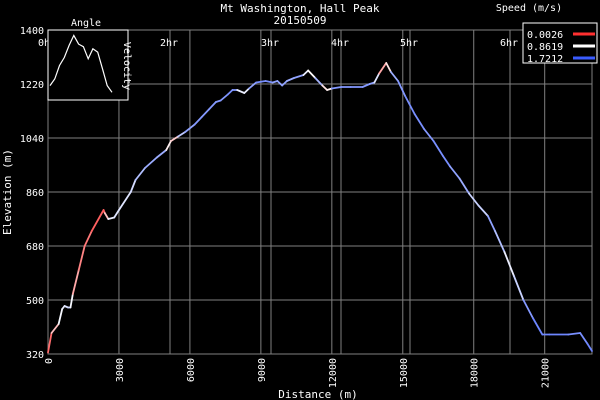 Image resolution: width=600 pixels, height=400 pixels. I want to click on x-tick-labels: 0 3000 6000 9000 12000 15000 18000 21000, so click(298, 373).